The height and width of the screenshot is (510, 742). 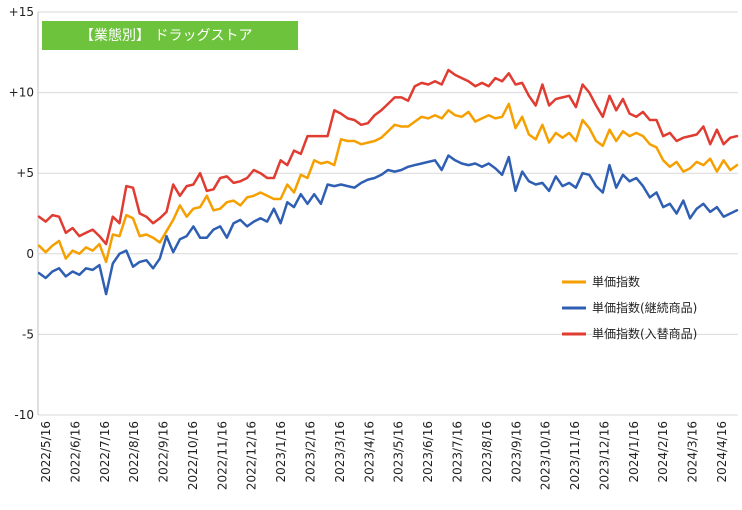 What do you see at coordinates (28, 334) in the screenshot?
I see `y-tick-label: -5` at bounding box center [28, 334].